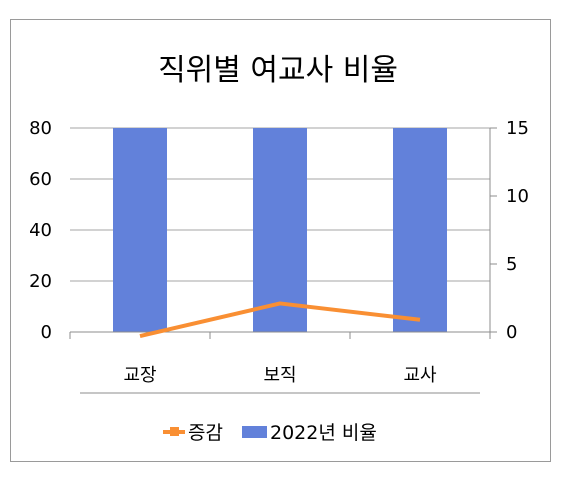 This screenshot has height=490, width=565. What do you see at coordinates (254, 432) in the screenshot?
I see `legend-bar-swatch` at bounding box center [254, 432].